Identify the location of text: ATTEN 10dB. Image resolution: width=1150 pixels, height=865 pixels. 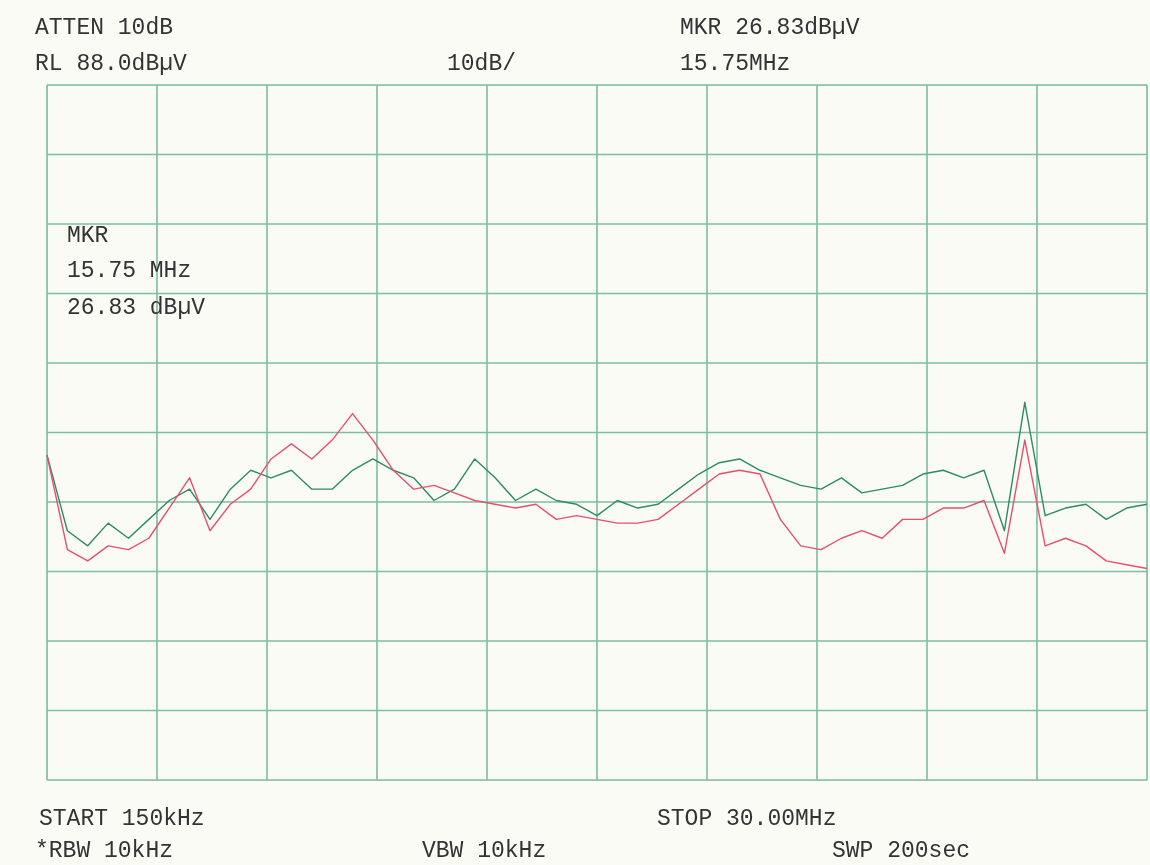
(104, 28).